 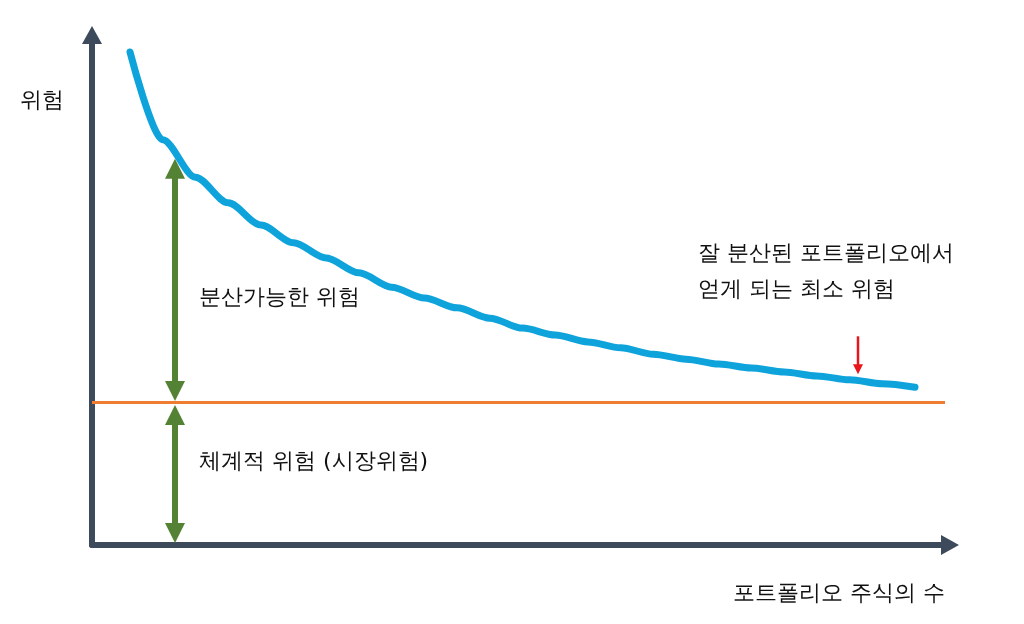 I want to click on annotation: 잘 분산된 포트폴리오에서 얻게 되는 최소 위험, so click(x=826, y=270).